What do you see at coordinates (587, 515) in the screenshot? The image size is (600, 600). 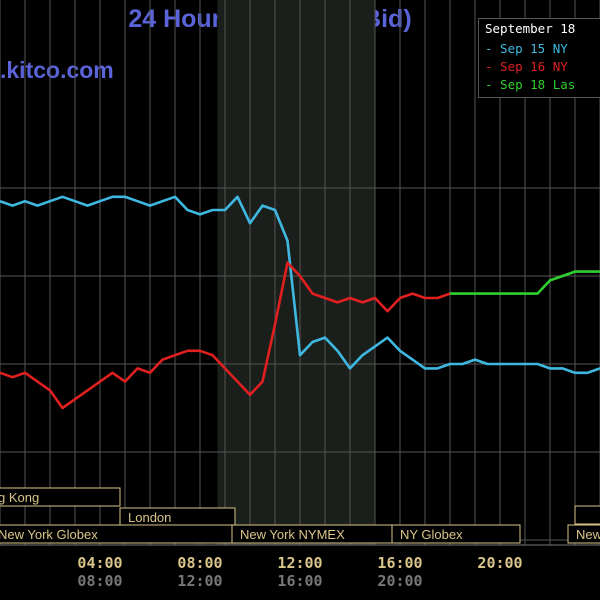 I see `session-small-box` at bounding box center [587, 515].